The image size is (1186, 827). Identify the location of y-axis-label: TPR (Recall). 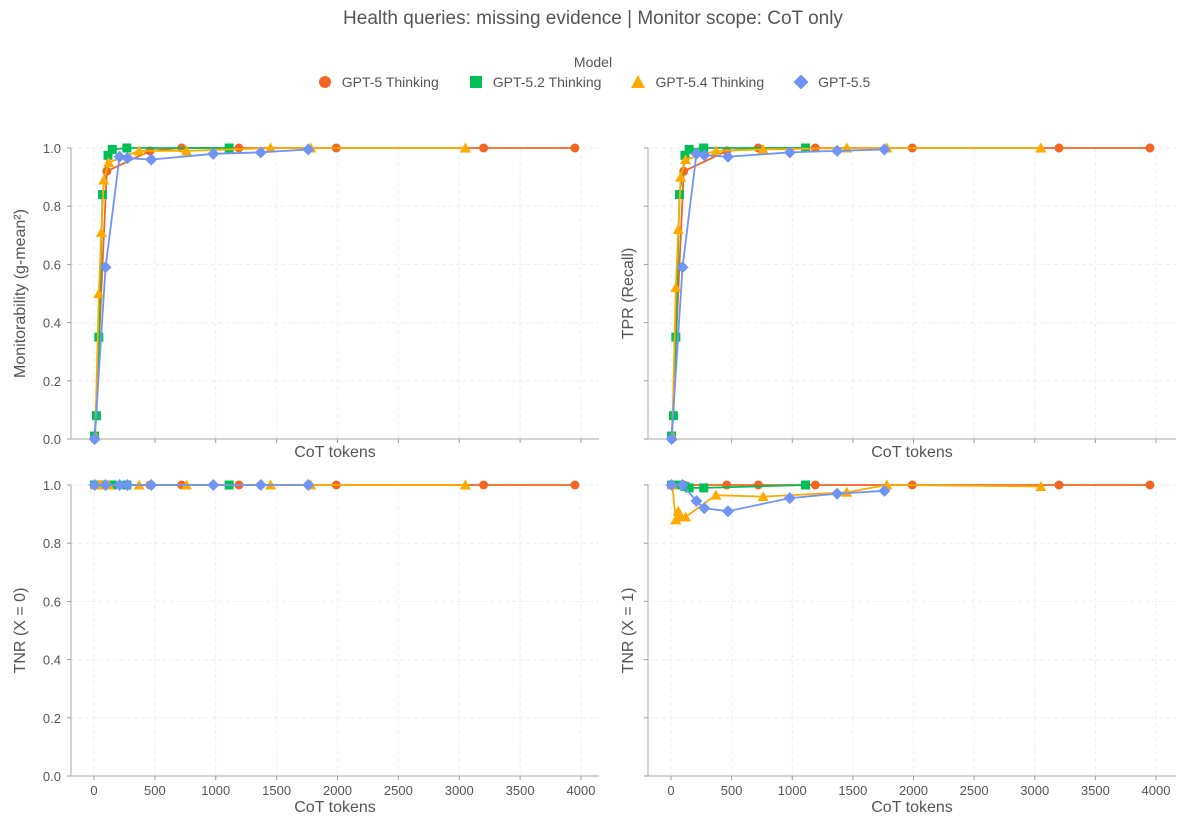
(628, 294).